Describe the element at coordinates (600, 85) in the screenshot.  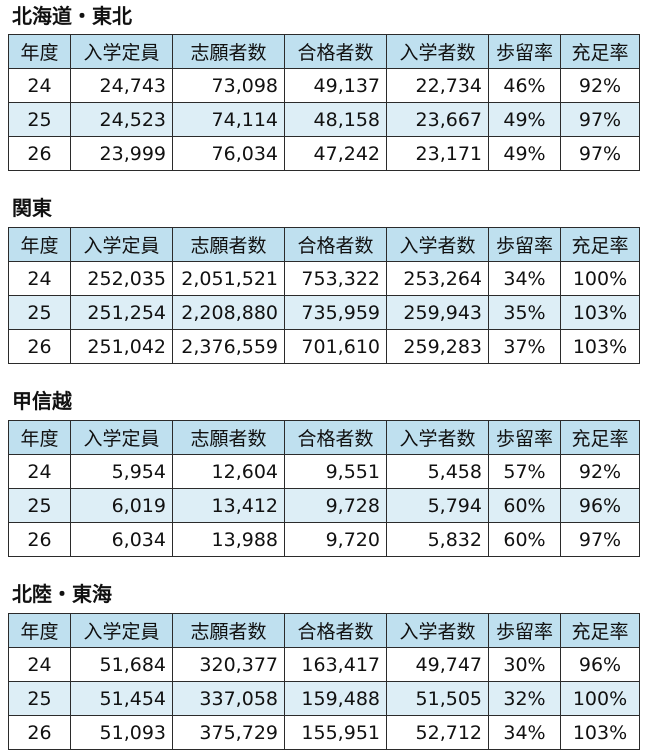
I see `cell-fill-rate: 92%` at that location.